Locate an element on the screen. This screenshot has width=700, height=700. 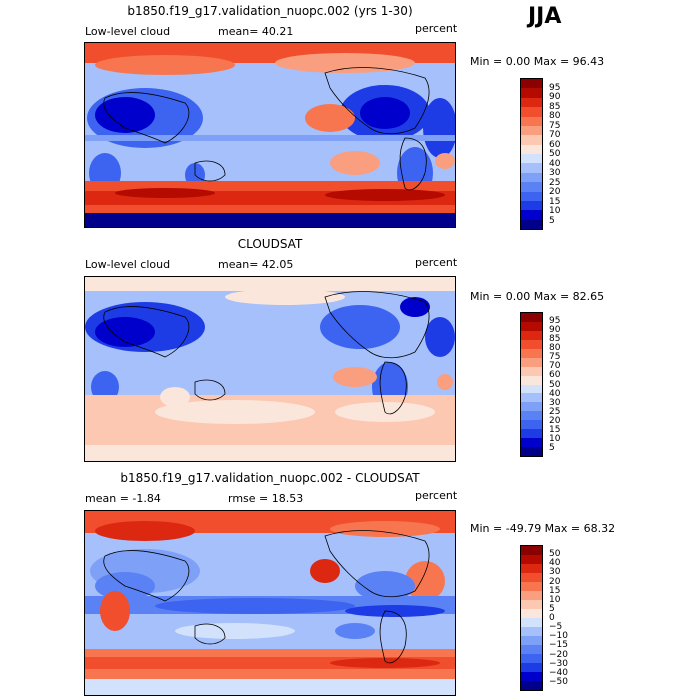
colorbar-tick-label: −30 is located at coordinates (558, 663).